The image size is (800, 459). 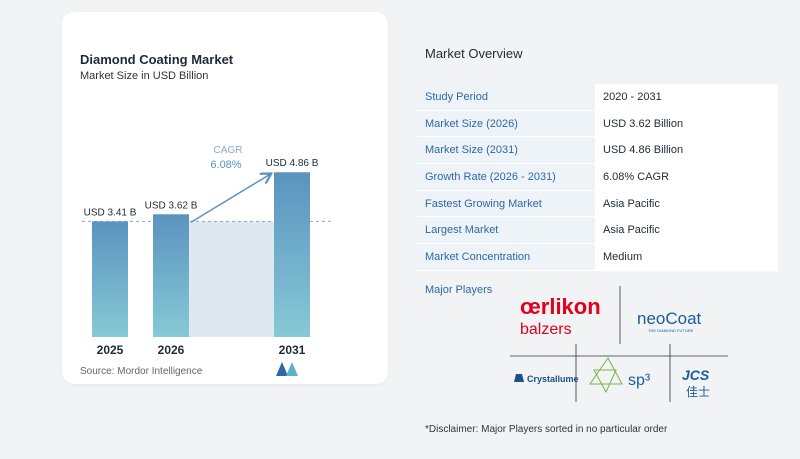 I want to click on overview-key: Market Size (2031), so click(x=506, y=150).